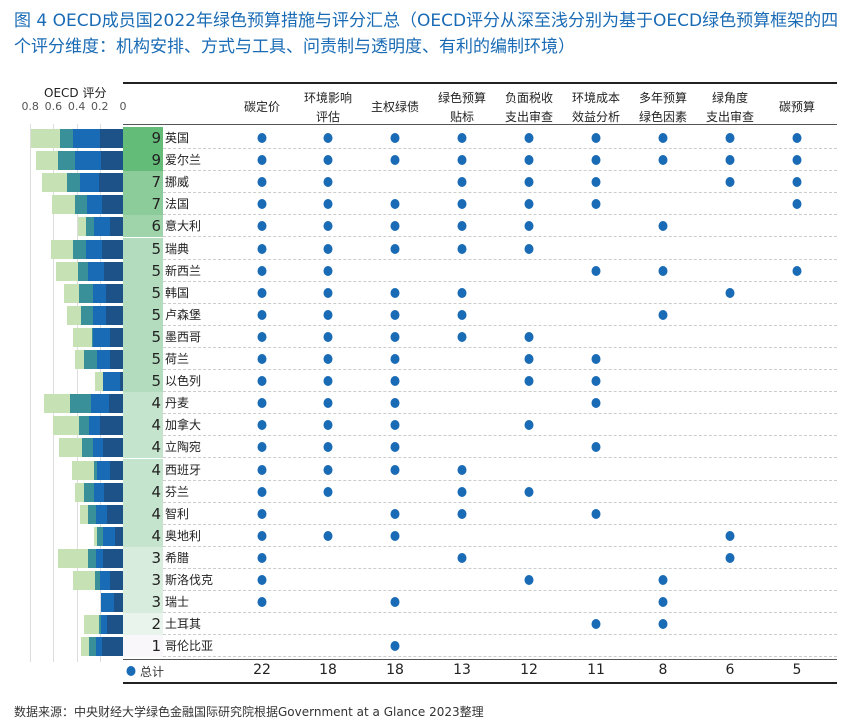  Describe the element at coordinates (424, 160) in the screenshot. I see `table-row: 9 爱尔兰` at that location.